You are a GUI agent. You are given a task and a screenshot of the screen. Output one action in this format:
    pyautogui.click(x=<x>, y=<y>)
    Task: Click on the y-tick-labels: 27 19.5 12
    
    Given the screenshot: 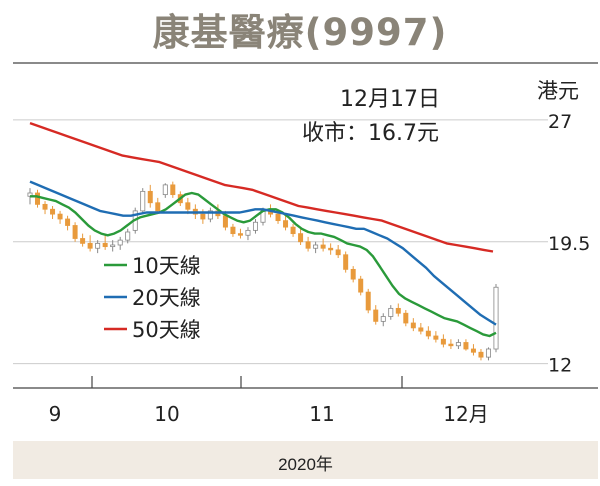 What is the action you would take?
    pyautogui.click(x=569, y=244)
    